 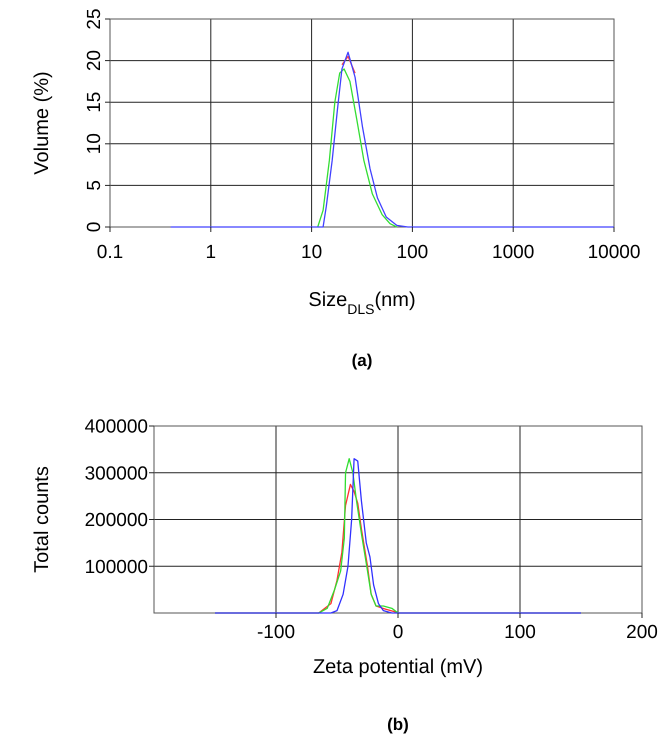 What do you see at coordinates (42, 123) in the screenshot?
I see `y-axis-title: Volume (%)` at bounding box center [42, 123].